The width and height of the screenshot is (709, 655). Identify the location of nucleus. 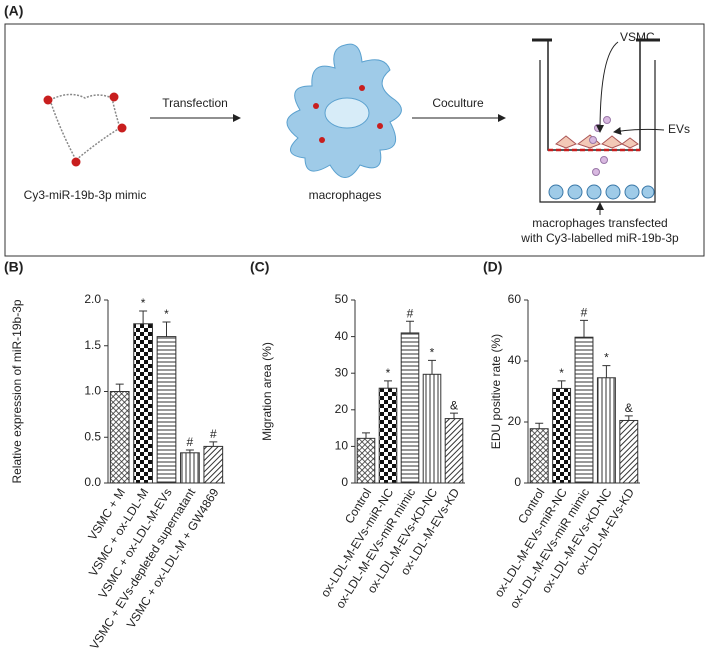
(347, 113).